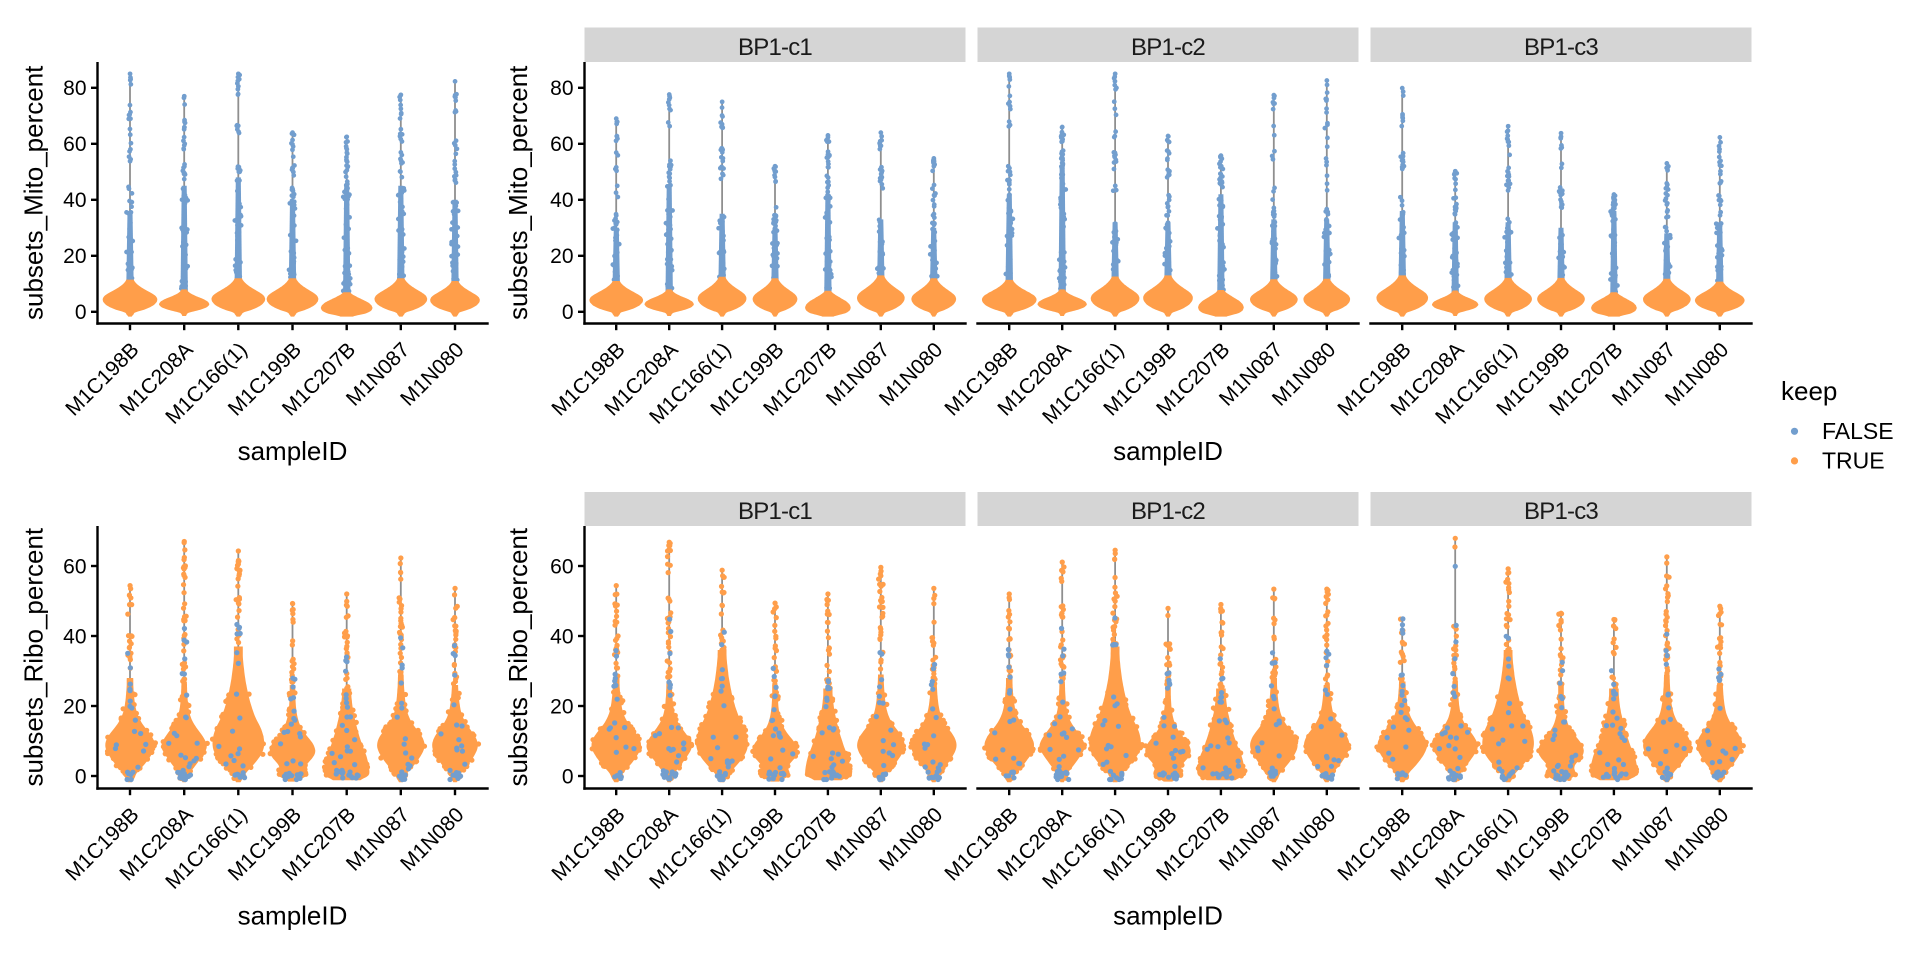 This screenshot has width=1920, height=960. I want to click on svg-text: FALSE, so click(1858, 431).